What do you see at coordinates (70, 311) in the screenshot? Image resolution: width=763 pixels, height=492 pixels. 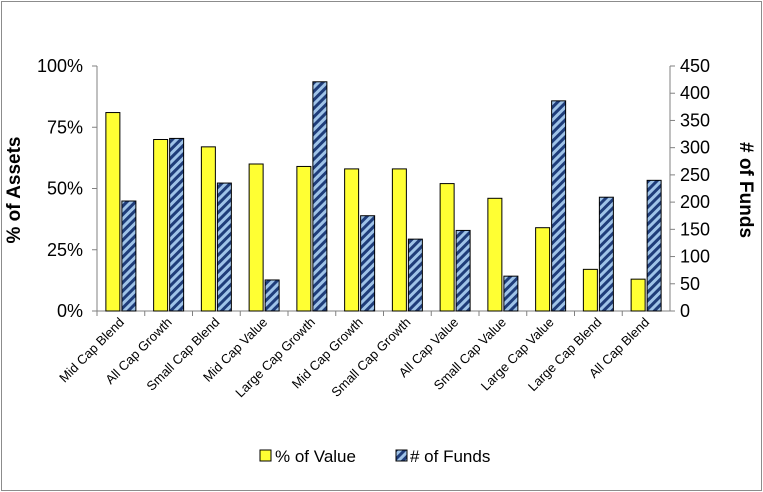 I see `y-tick-label-left: 0%` at bounding box center [70, 311].